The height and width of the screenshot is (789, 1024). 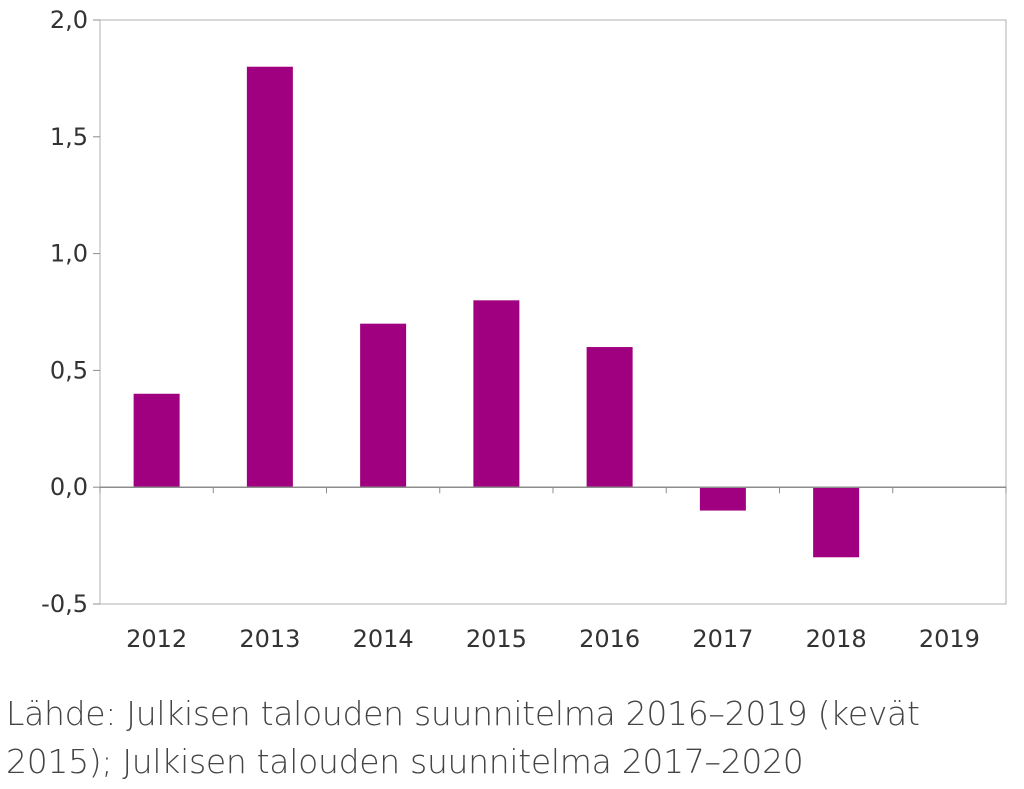 What do you see at coordinates (383, 639) in the screenshot?
I see `x-tick-label-2014: 2014` at bounding box center [383, 639].